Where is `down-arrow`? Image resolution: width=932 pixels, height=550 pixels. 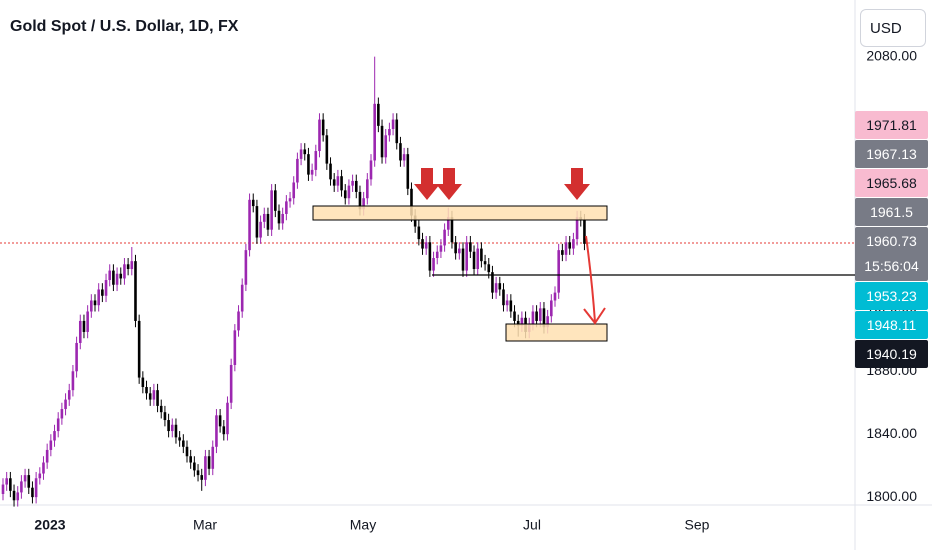 down-arrow is located at coordinates (449, 184).